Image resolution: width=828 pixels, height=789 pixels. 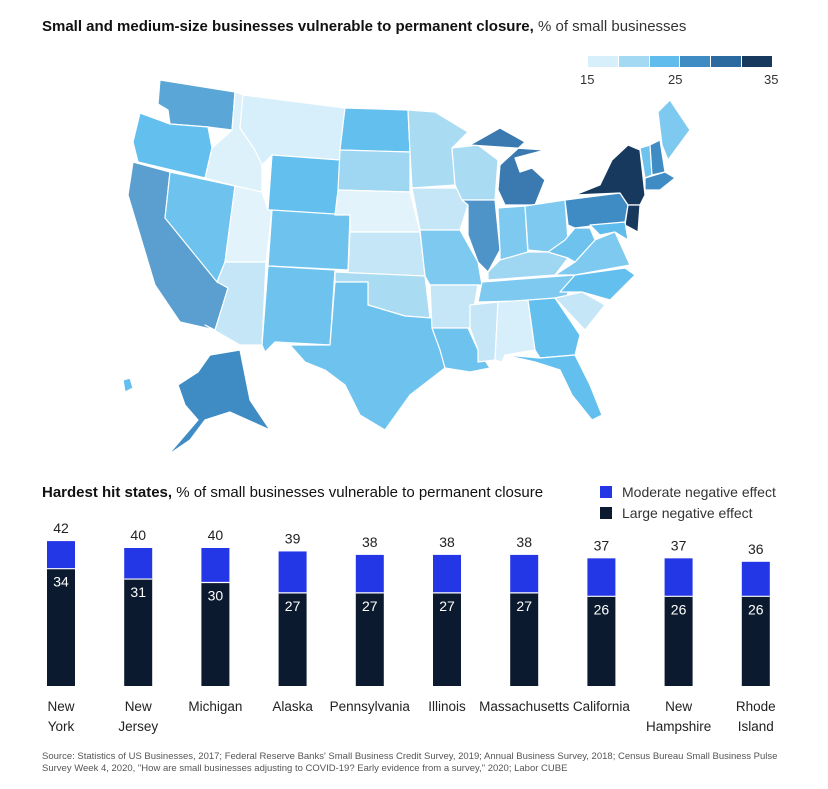 I want to click on bar-category-label: Alaska, so click(x=292, y=706).